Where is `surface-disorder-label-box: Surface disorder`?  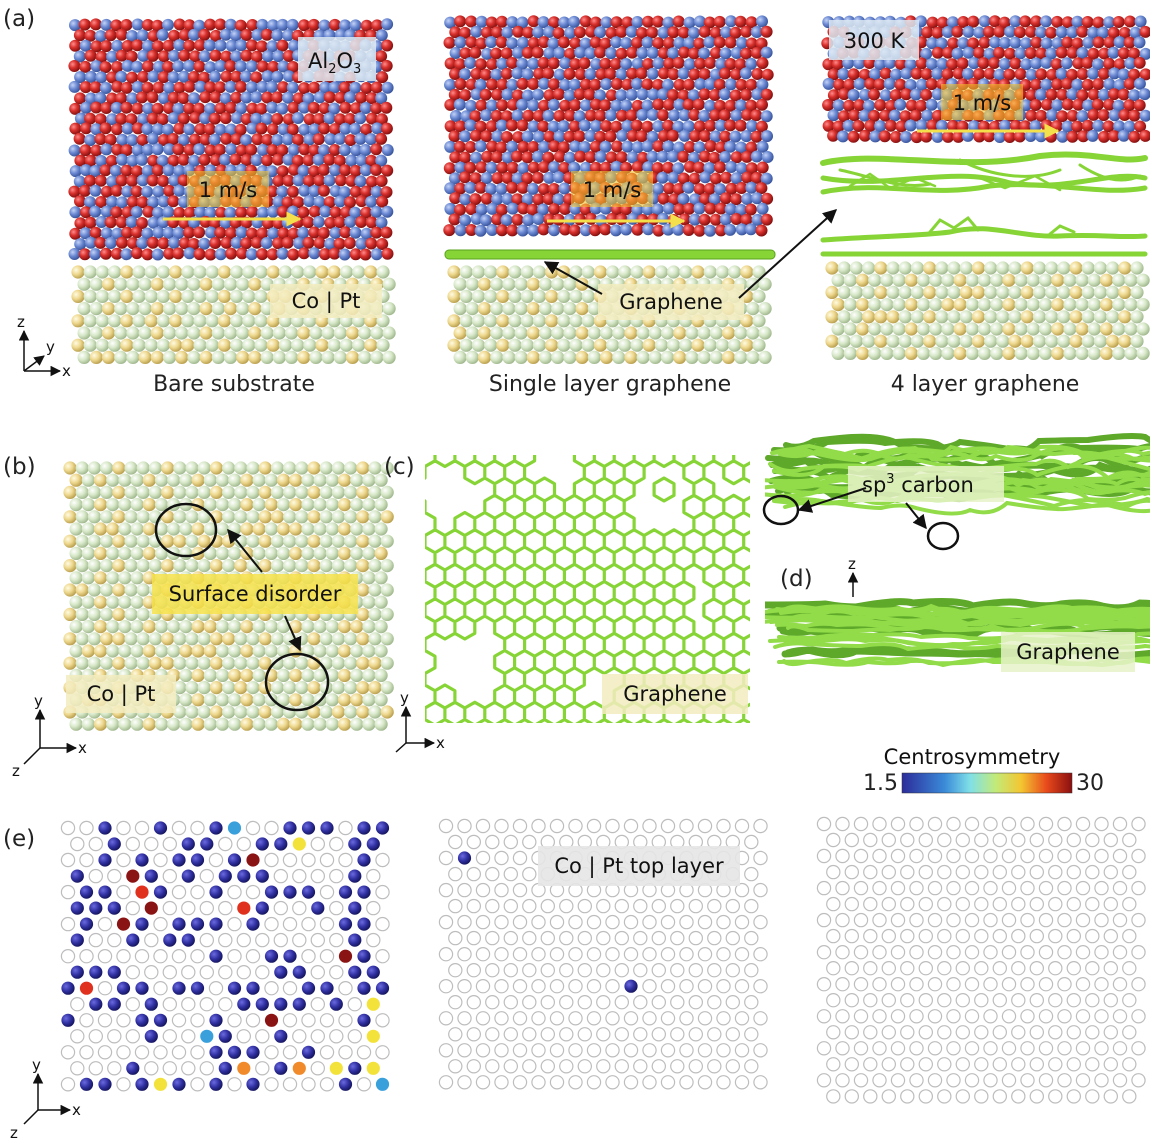
surface-disorder-label-box: Surface disorder is located at coordinates (255, 594).